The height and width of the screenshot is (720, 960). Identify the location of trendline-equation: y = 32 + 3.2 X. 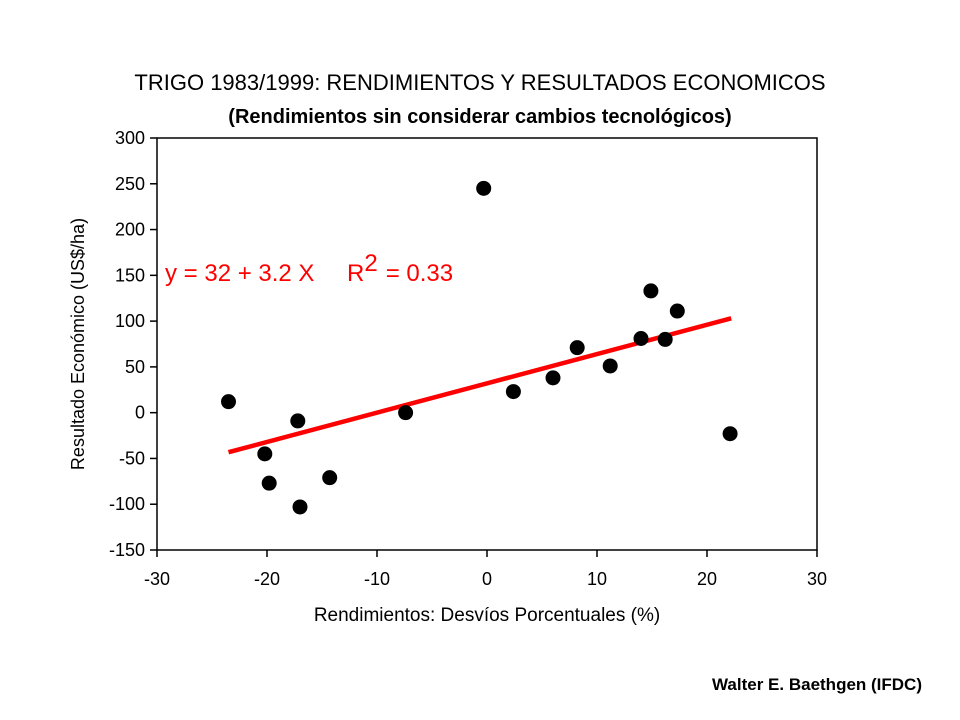
(239, 273).